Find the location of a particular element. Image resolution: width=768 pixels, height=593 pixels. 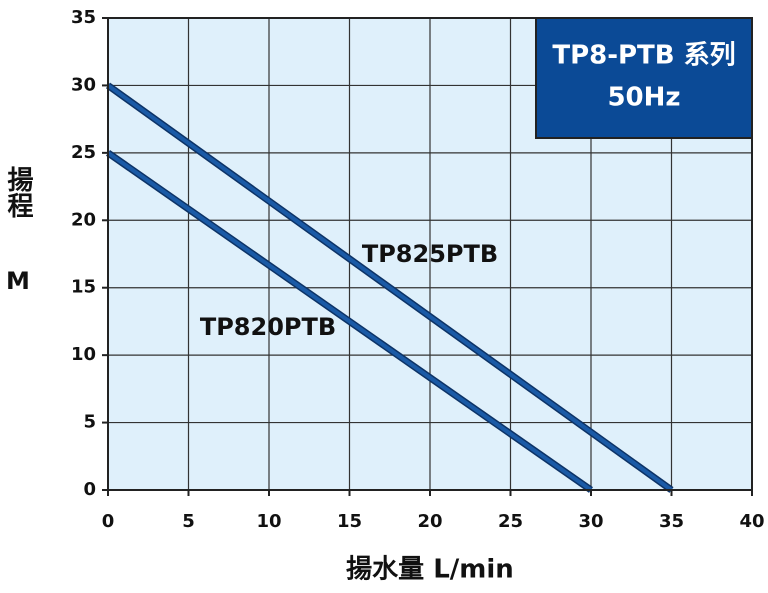

x-tick-label: 0 is located at coordinates (108, 521).